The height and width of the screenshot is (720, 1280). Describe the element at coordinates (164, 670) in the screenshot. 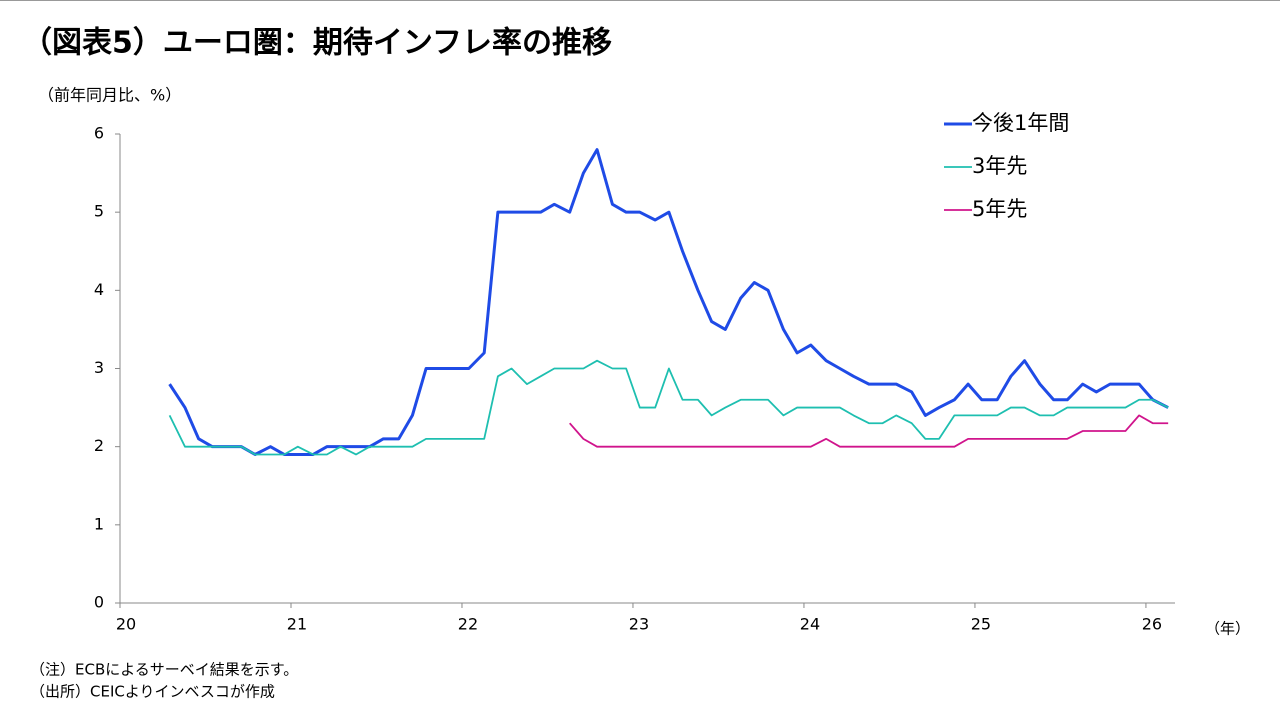

I see `note: （注）ECBによるサーベイ結果を示す。` at that location.